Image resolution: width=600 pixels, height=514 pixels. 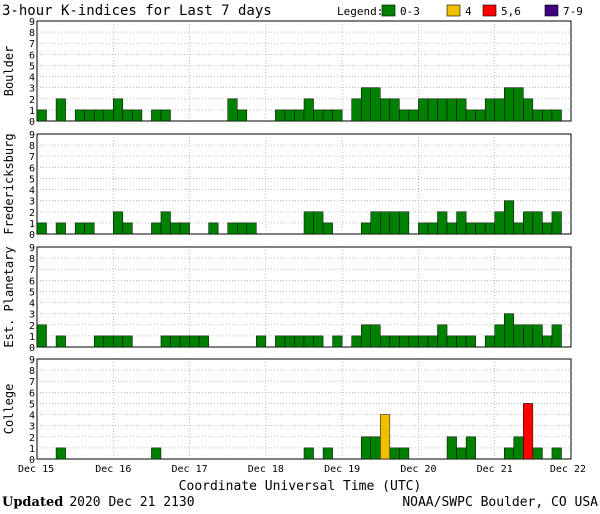 I want to click on x-tick-label: Dec 15, so click(x=36, y=469).